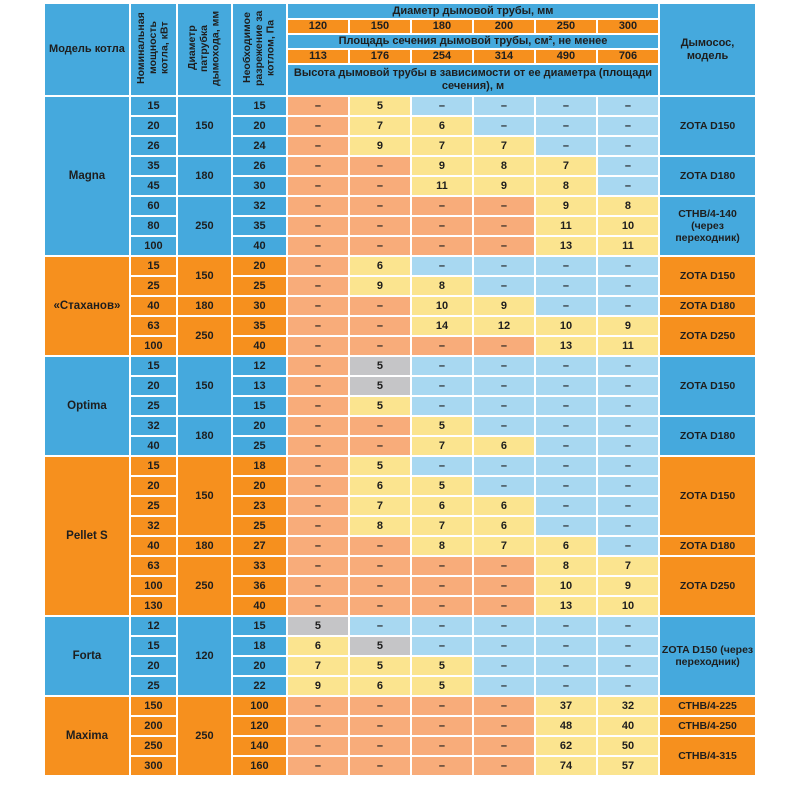  Describe the element at coordinates (86, 176) in the screenshot. I see `model-cell: Magna` at that location.